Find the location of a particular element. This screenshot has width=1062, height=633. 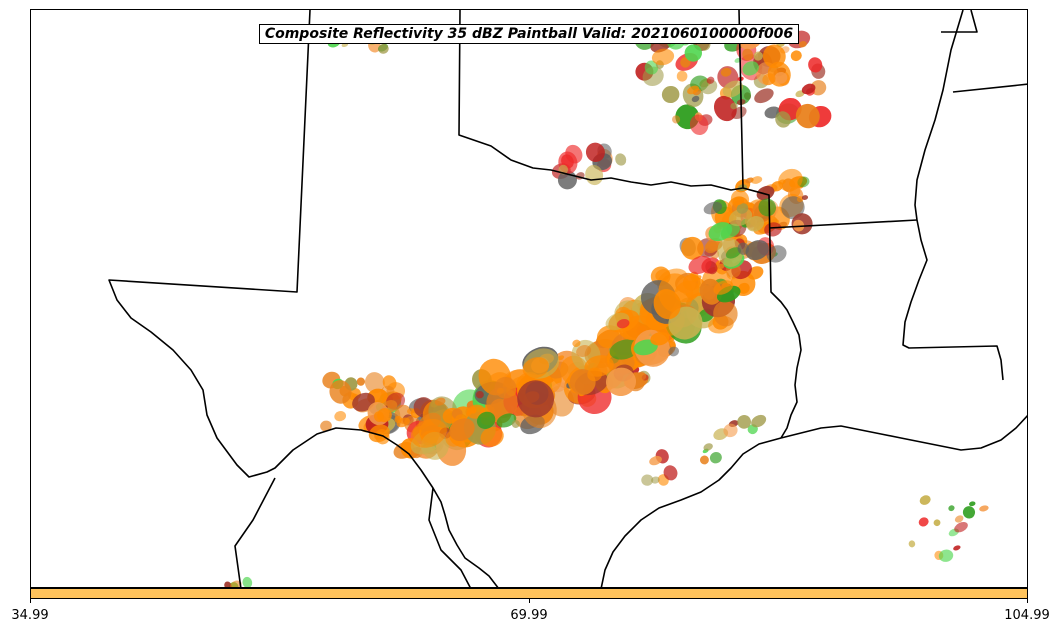

mississippi-river is located at coordinates (953, 300).